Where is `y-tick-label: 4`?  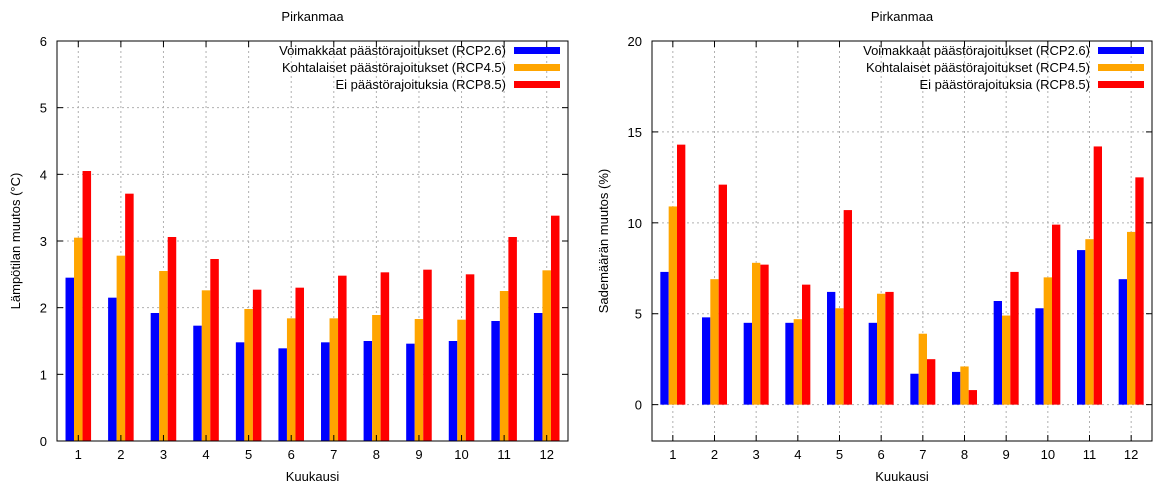
y-tick-label: 4 is located at coordinates (43, 174).